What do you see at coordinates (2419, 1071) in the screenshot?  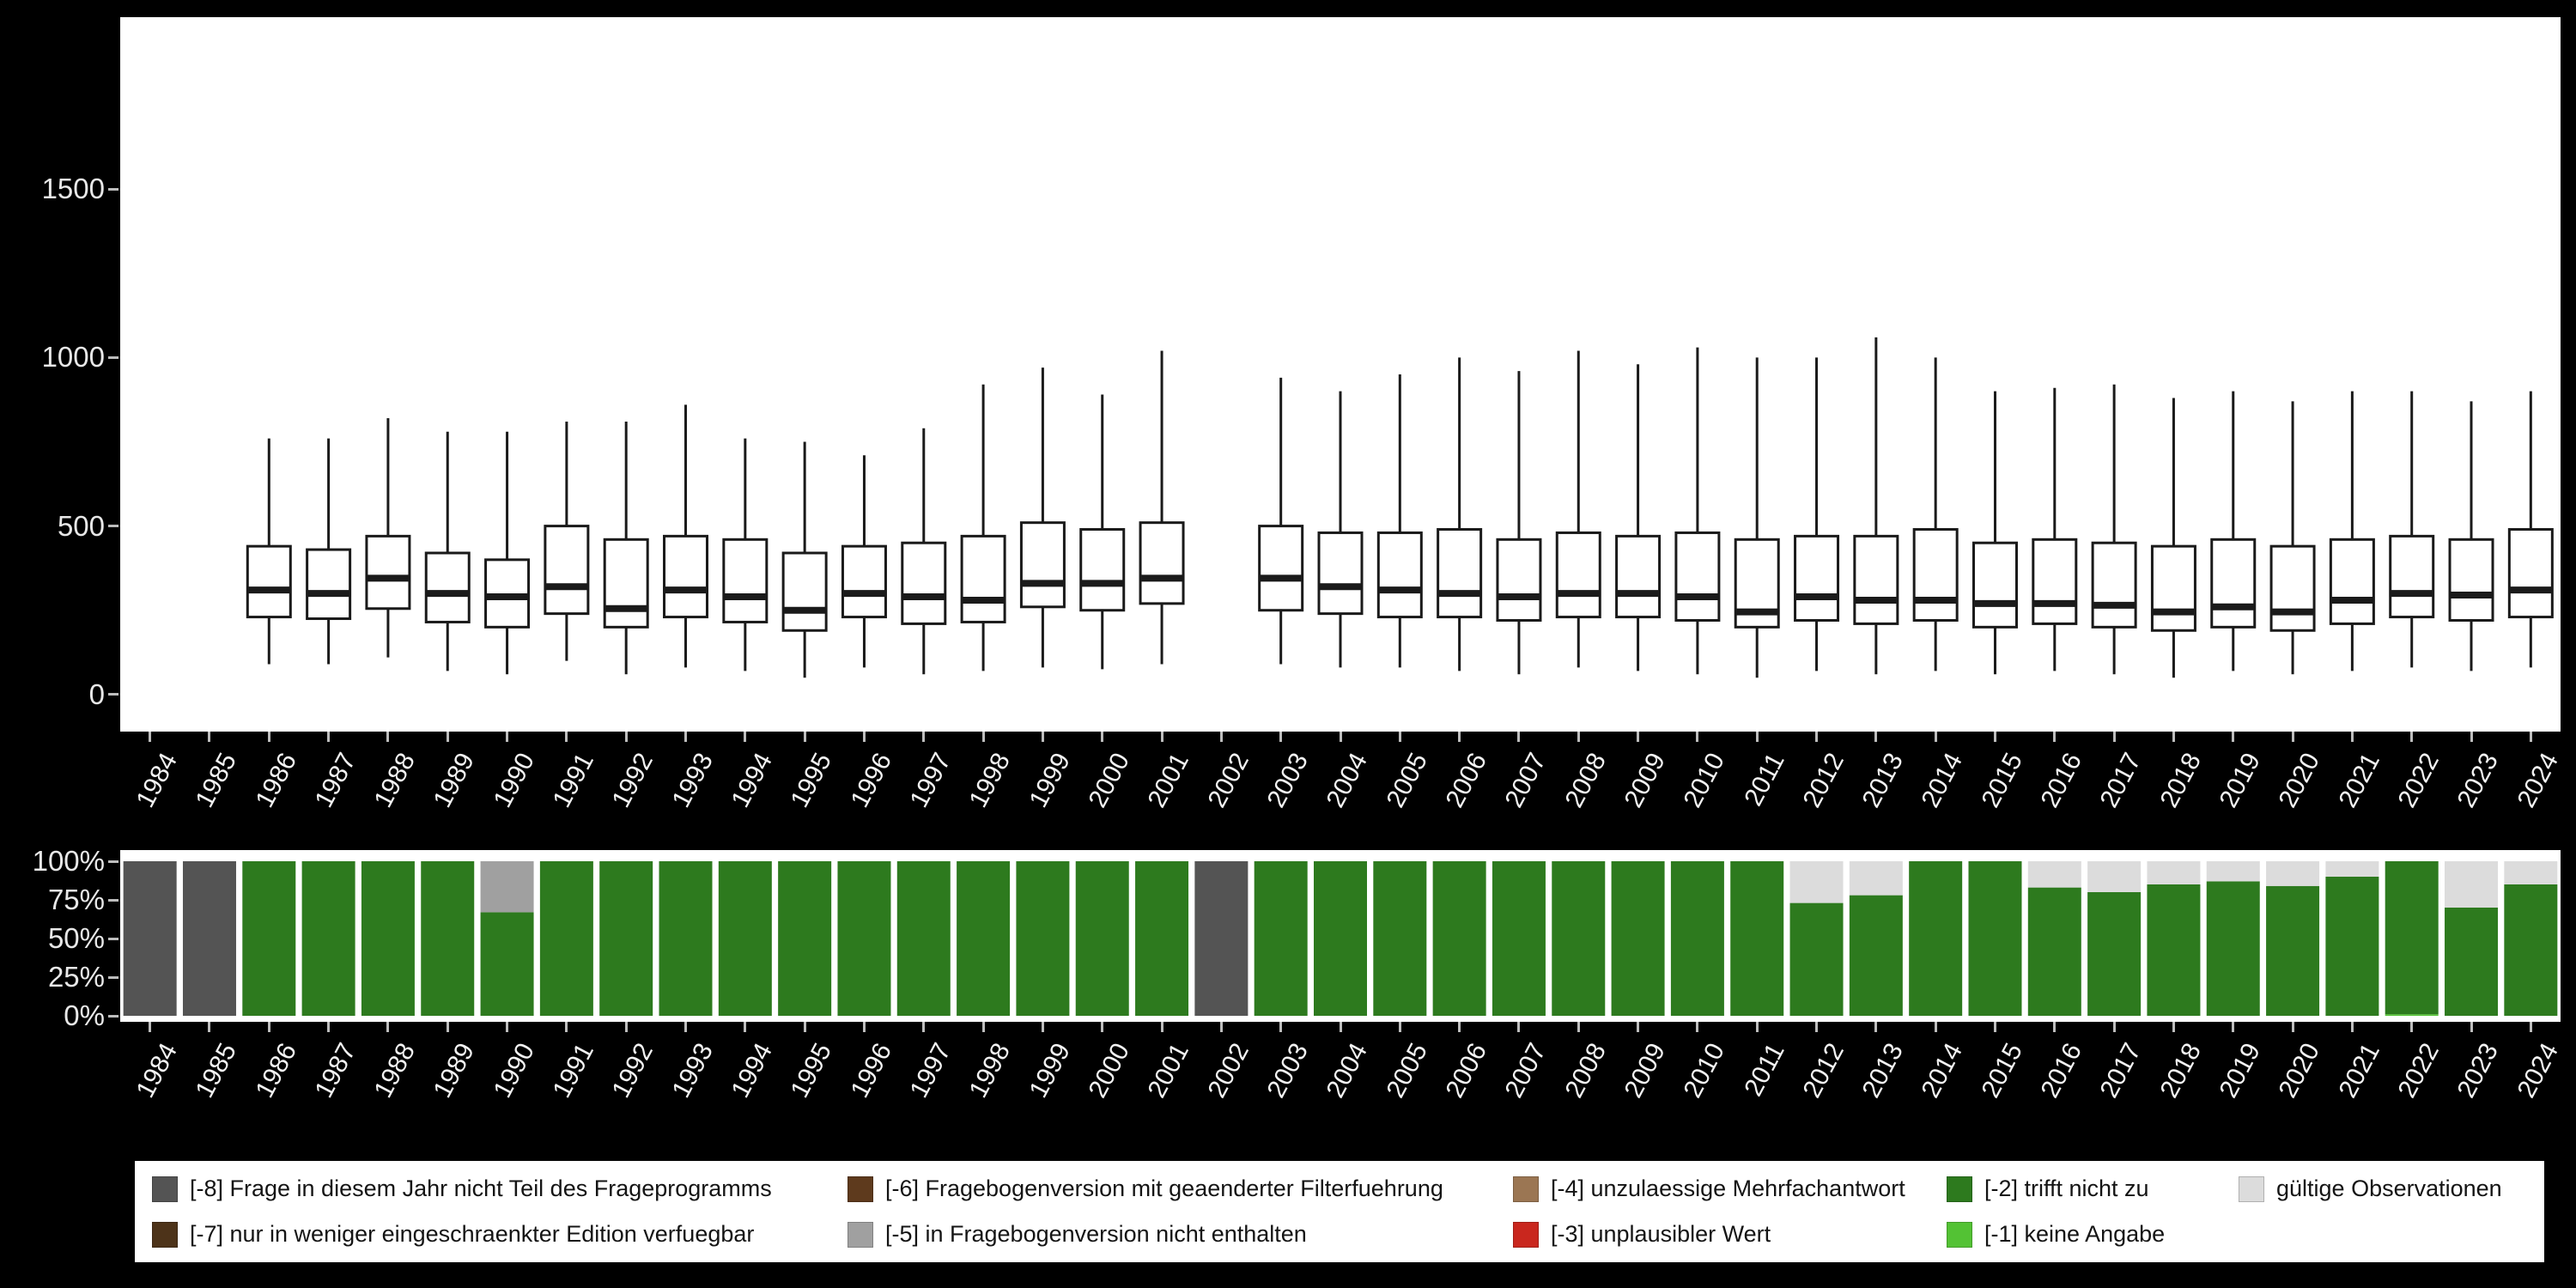 I see `year-label-text: 2022` at bounding box center [2419, 1071].